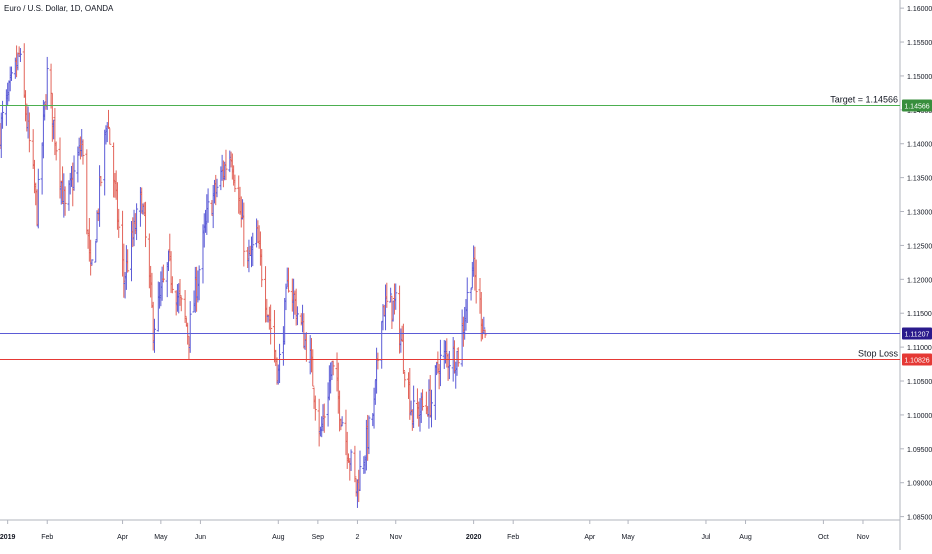  What do you see at coordinates (919, 450) in the screenshot?
I see `y-tick-label: 1.09500` at bounding box center [919, 450].